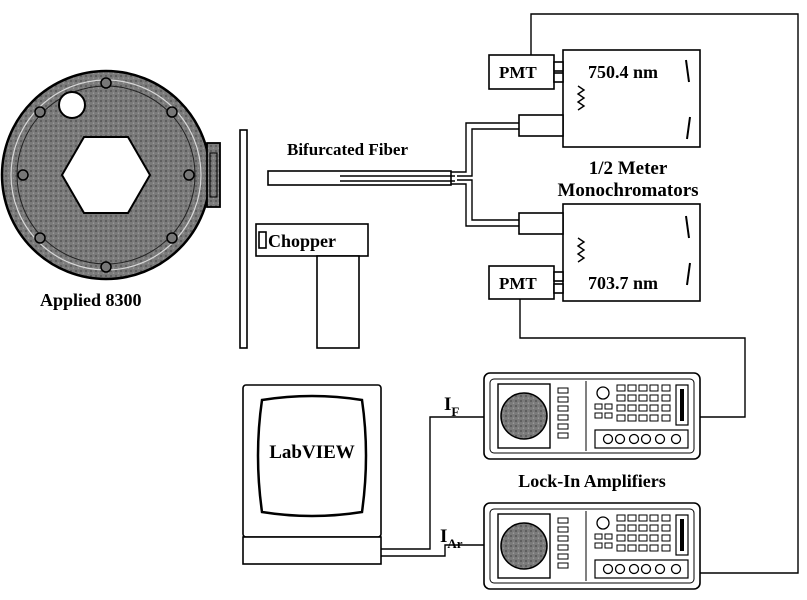  What do you see at coordinates (541, 125) in the screenshot?
I see `entrance-slit-top` at bounding box center [541, 125].